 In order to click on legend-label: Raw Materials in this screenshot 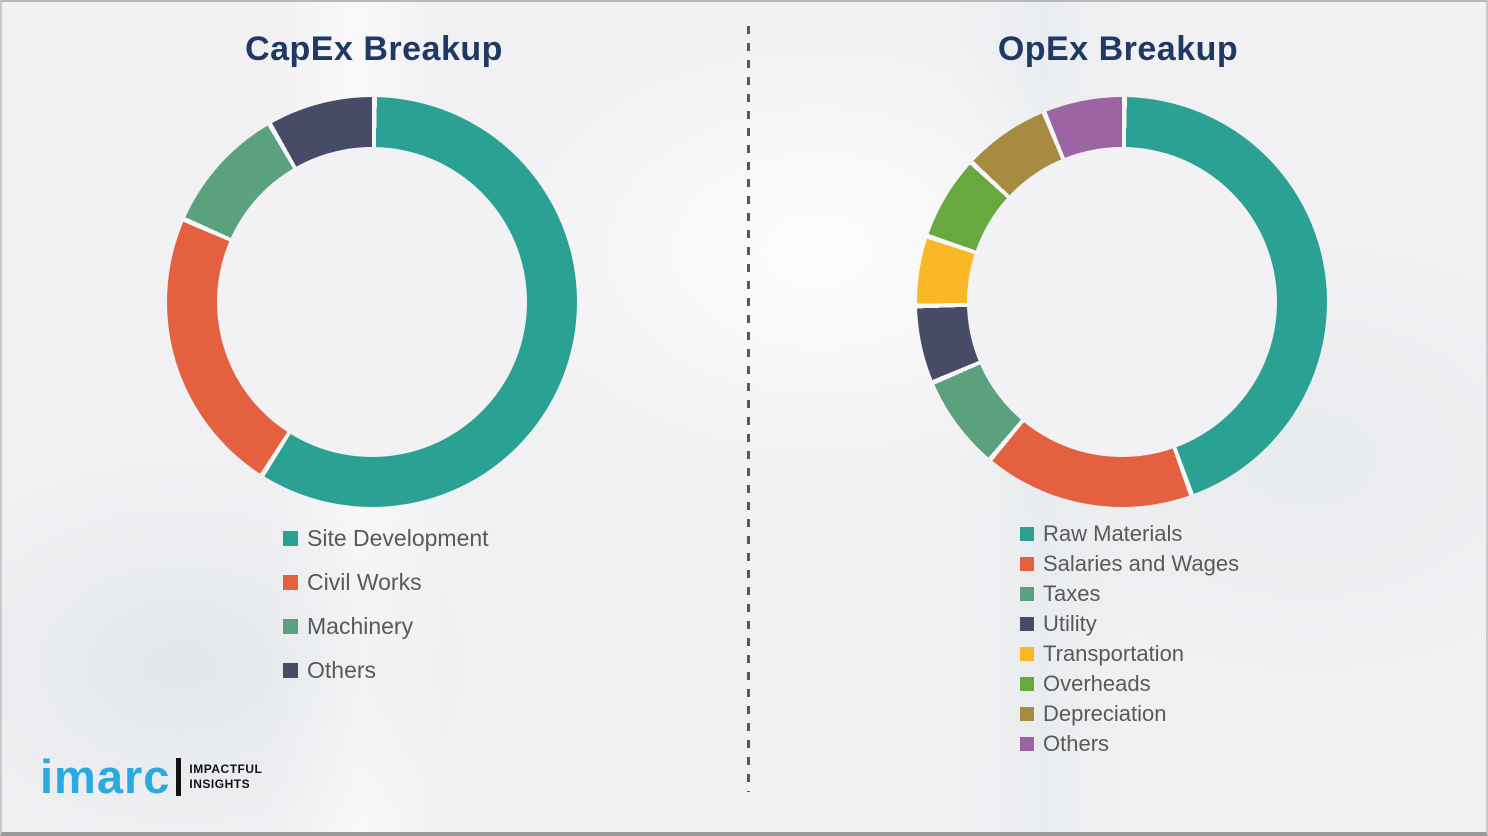, I will do `click(1113, 533)`.